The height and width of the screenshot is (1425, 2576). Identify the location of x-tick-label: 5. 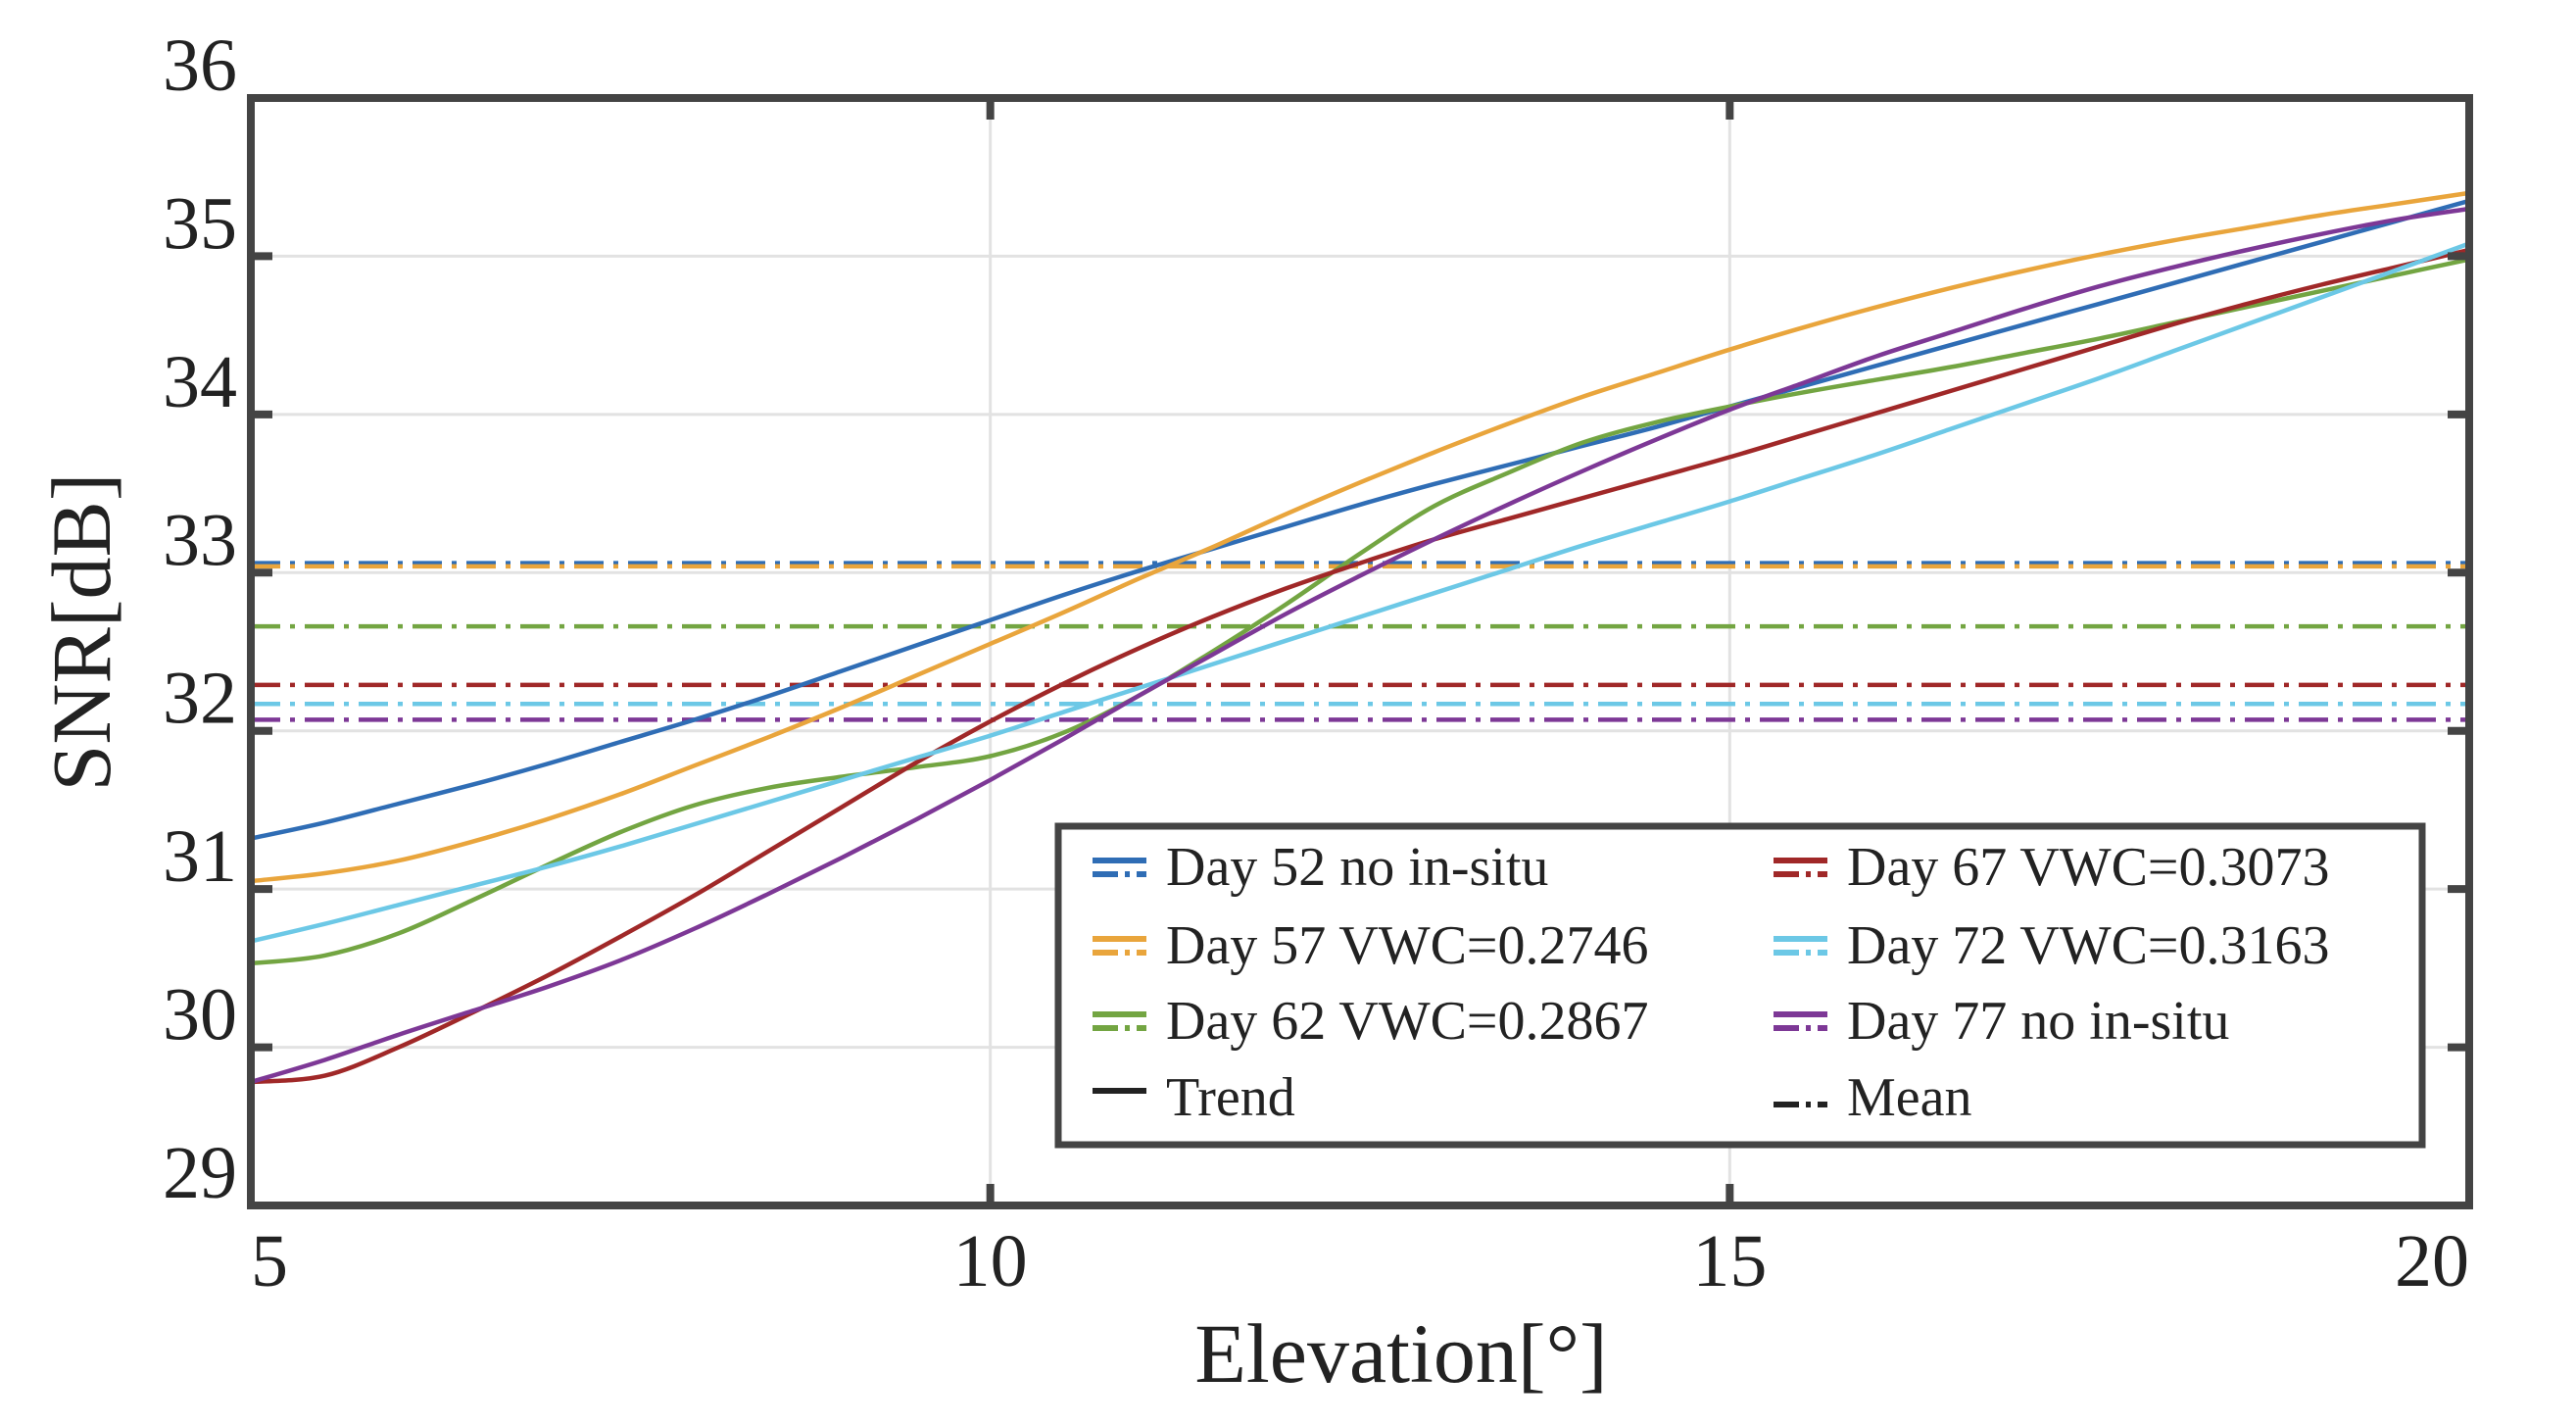
(269, 1261).